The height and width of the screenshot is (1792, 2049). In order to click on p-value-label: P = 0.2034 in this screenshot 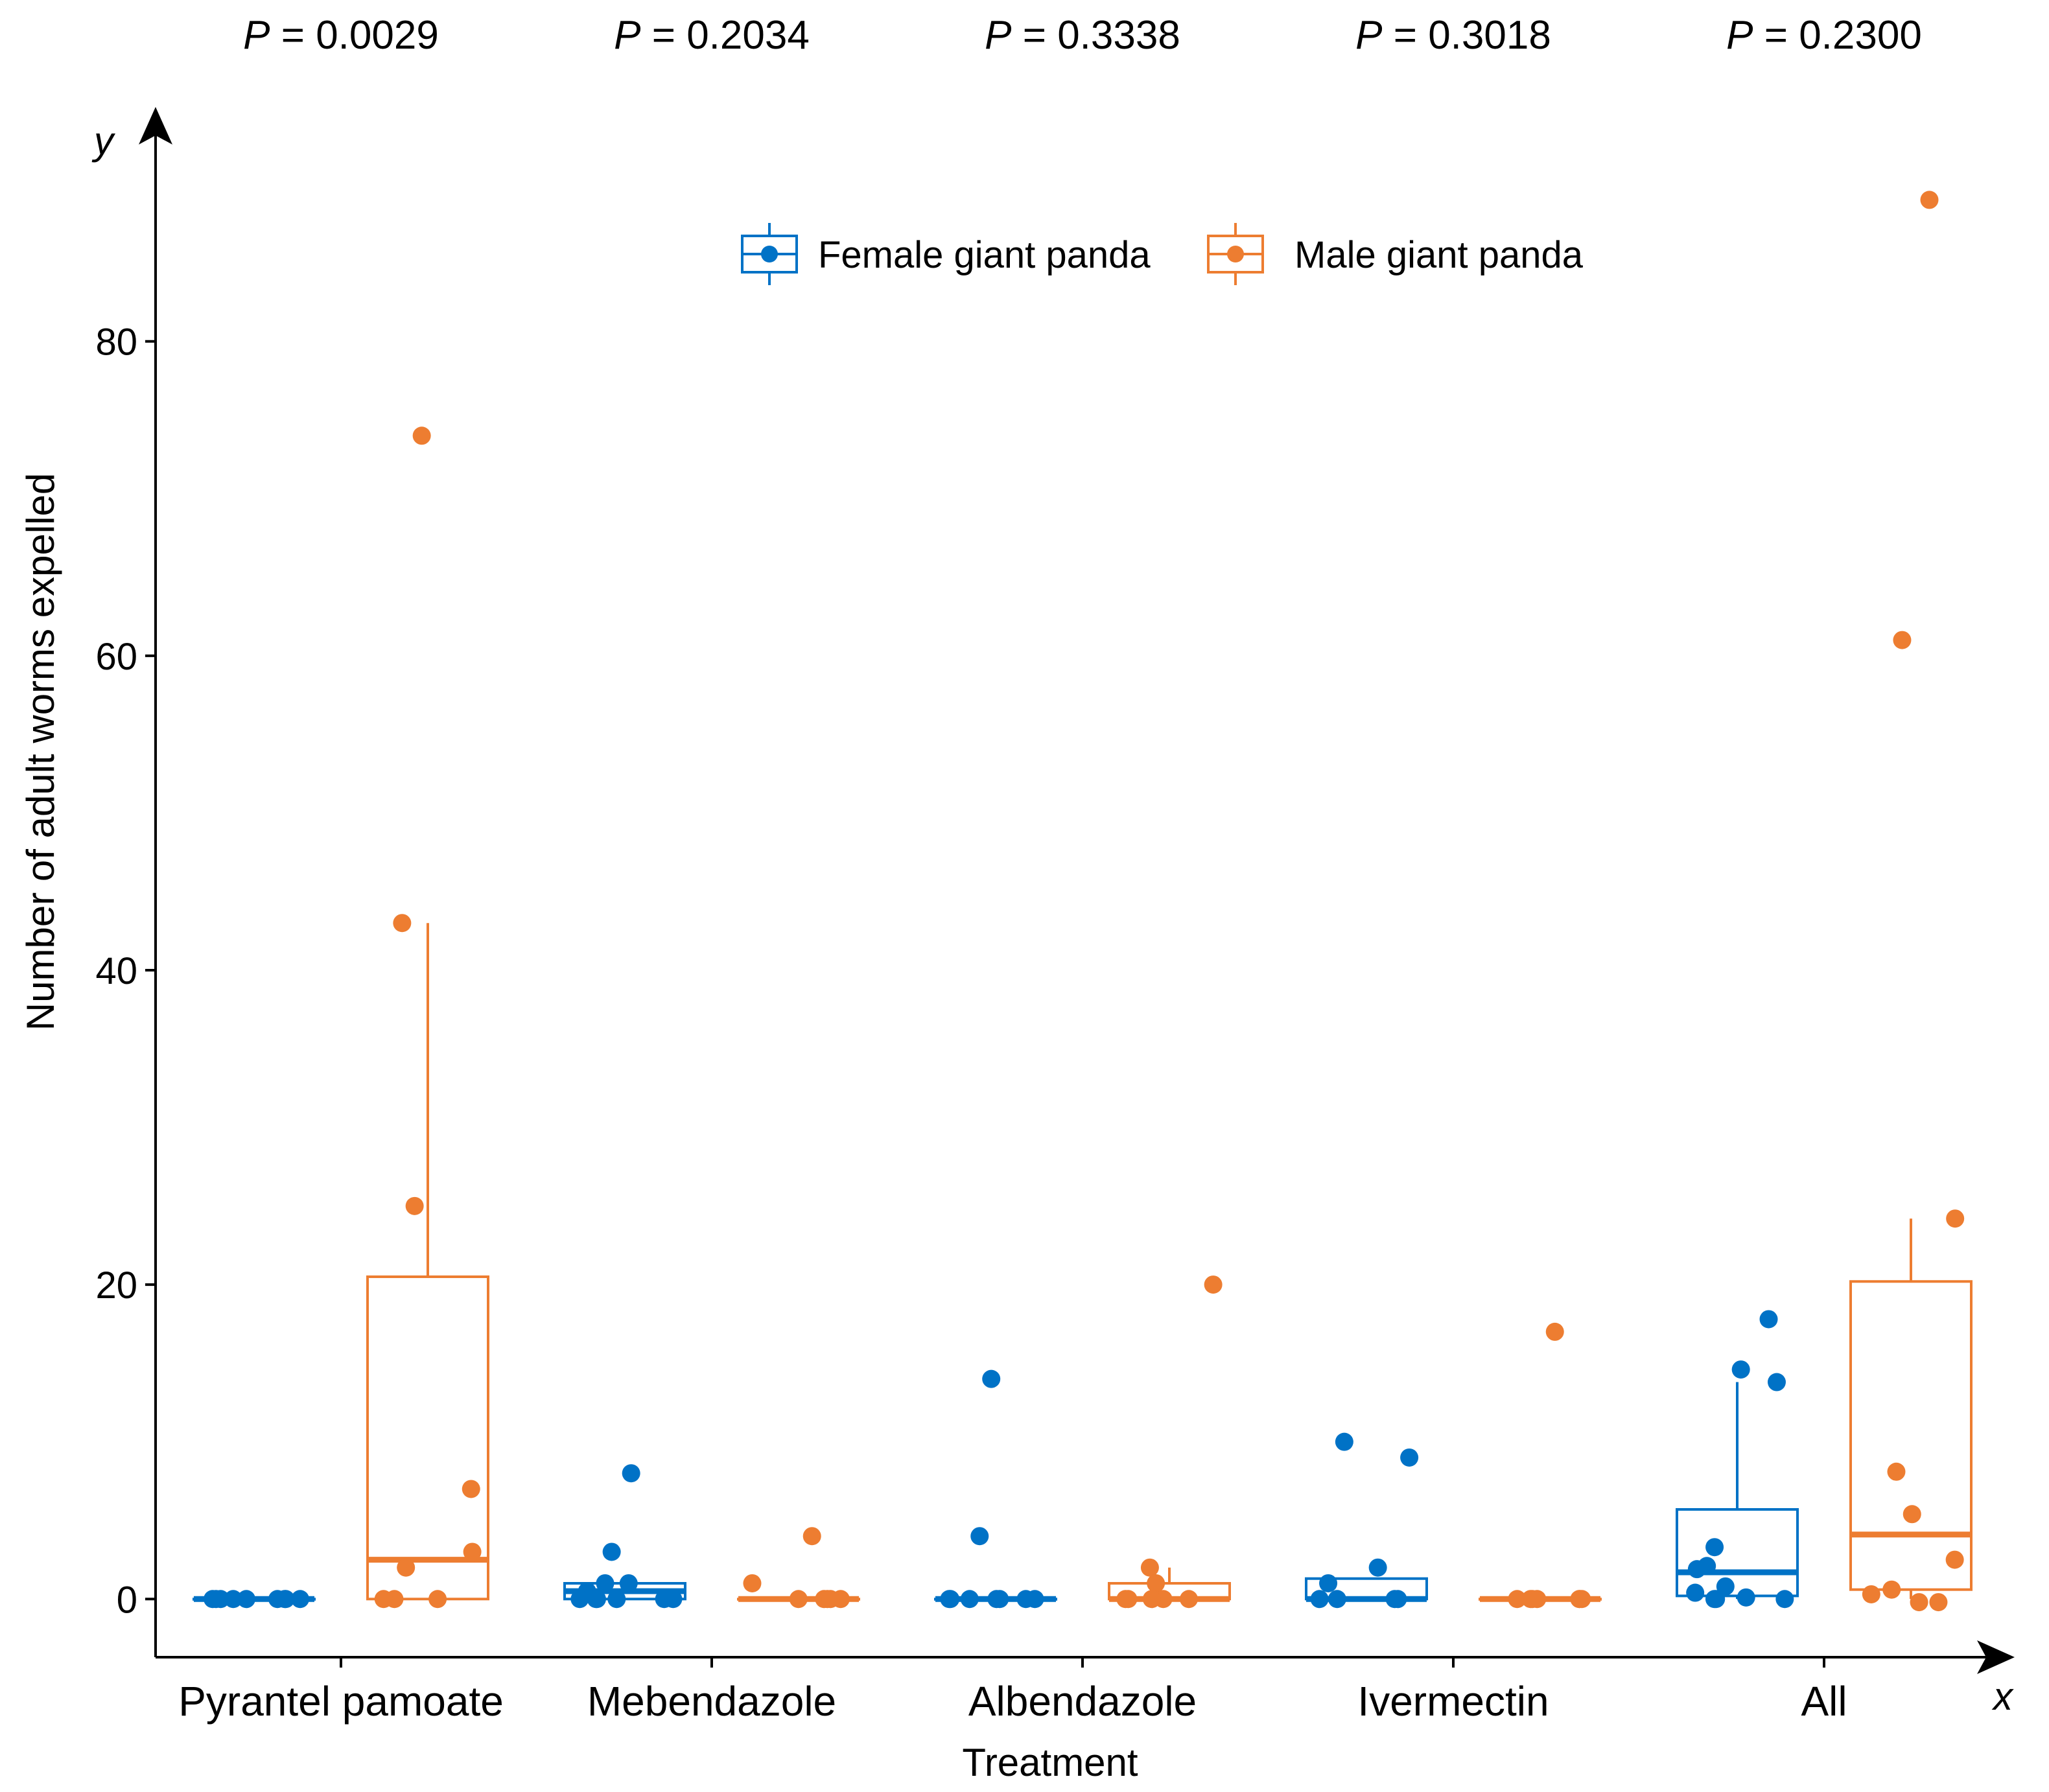, I will do `click(712, 35)`.